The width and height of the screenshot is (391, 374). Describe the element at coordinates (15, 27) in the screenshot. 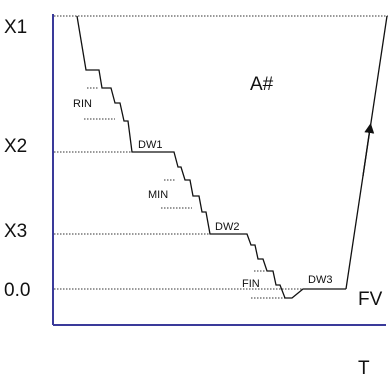

I see `level-label-x1: X1` at that location.